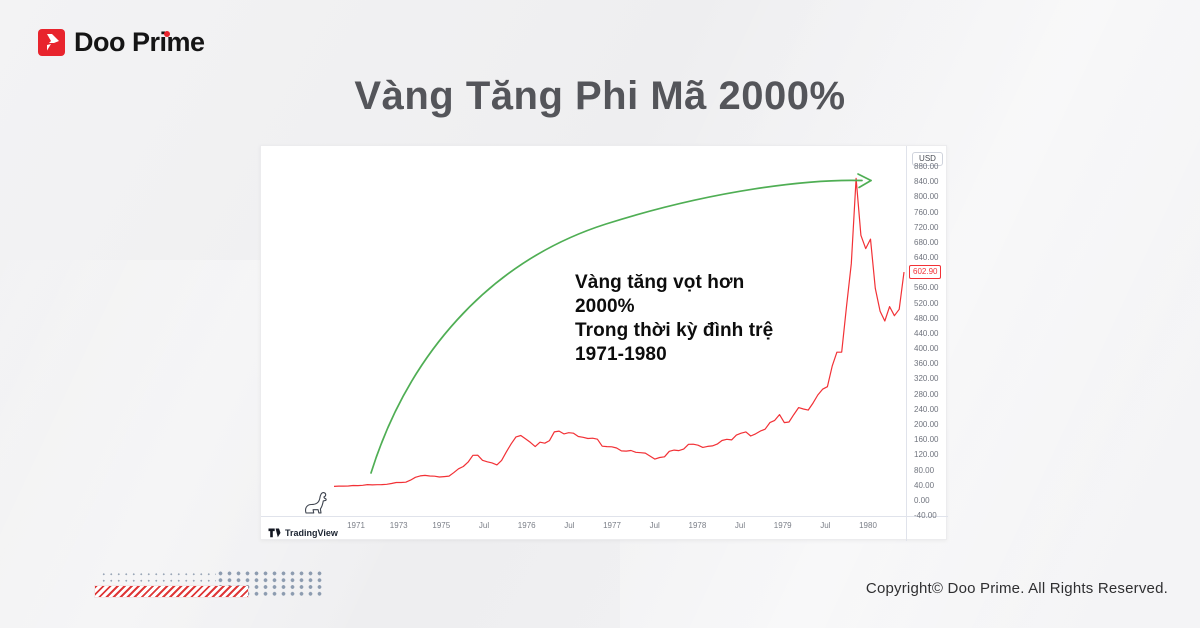 Image resolution: width=1200 pixels, height=628 pixels. What do you see at coordinates (441, 525) in the screenshot?
I see `x-axis-tick: 1975` at bounding box center [441, 525].